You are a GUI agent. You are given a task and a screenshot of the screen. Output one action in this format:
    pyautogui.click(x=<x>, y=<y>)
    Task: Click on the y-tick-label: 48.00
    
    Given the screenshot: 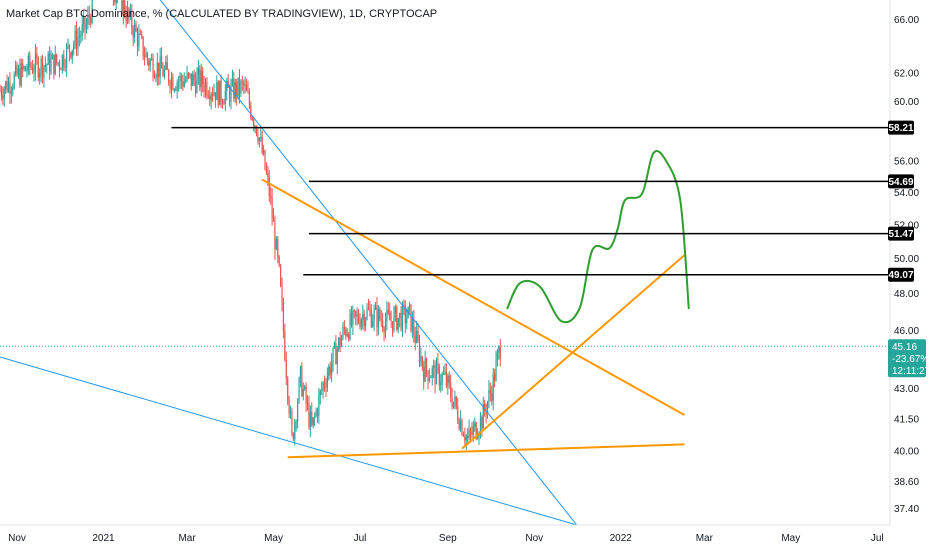 What is the action you would take?
    pyautogui.click(x=906, y=294)
    